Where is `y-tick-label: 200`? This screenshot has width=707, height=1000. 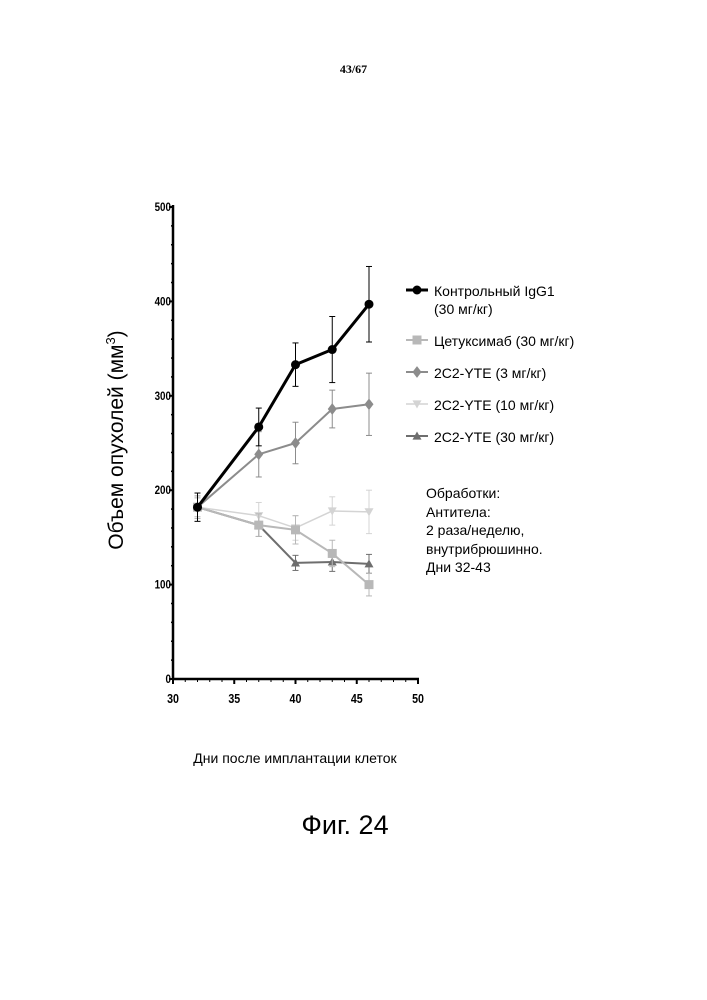 y-tick-label: 200 is located at coordinates (163, 490).